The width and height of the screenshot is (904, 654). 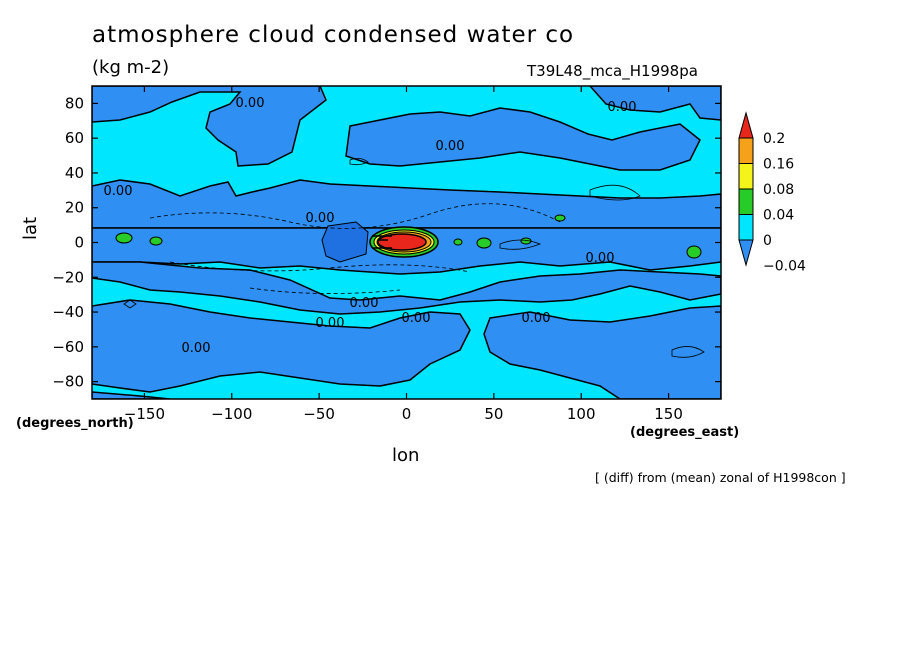 I want to click on y-tick-label: −40, so click(x=68, y=312).